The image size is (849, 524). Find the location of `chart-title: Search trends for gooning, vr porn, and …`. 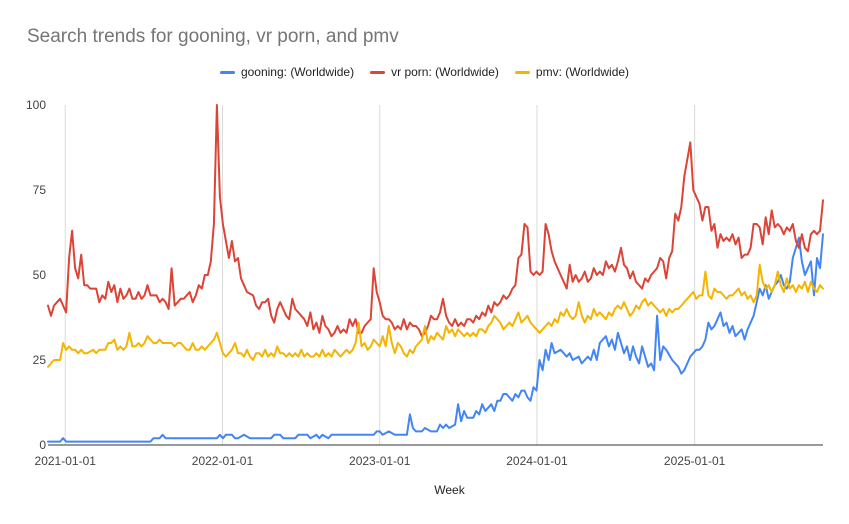

chart-title: Search trends for gooning, vr porn, and … is located at coordinates (213, 36).